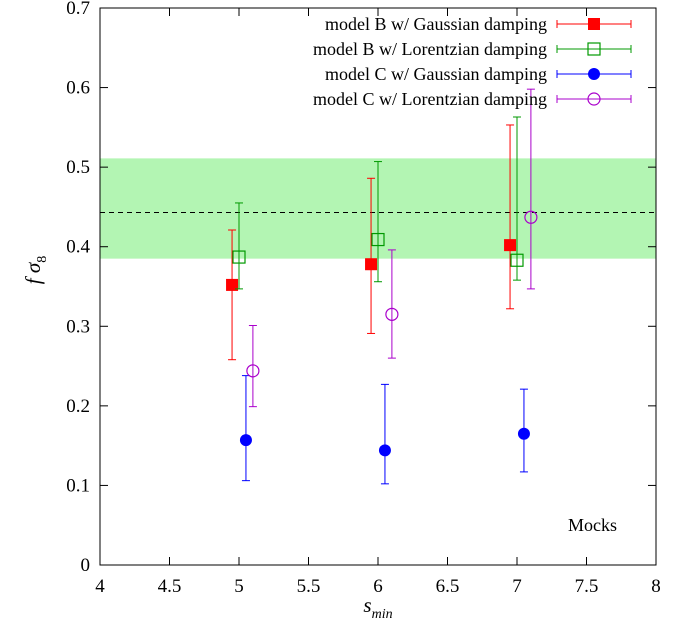 The image size is (691, 630). What do you see at coordinates (656, 586) in the screenshot?
I see `x-tick-label: 8` at bounding box center [656, 586].